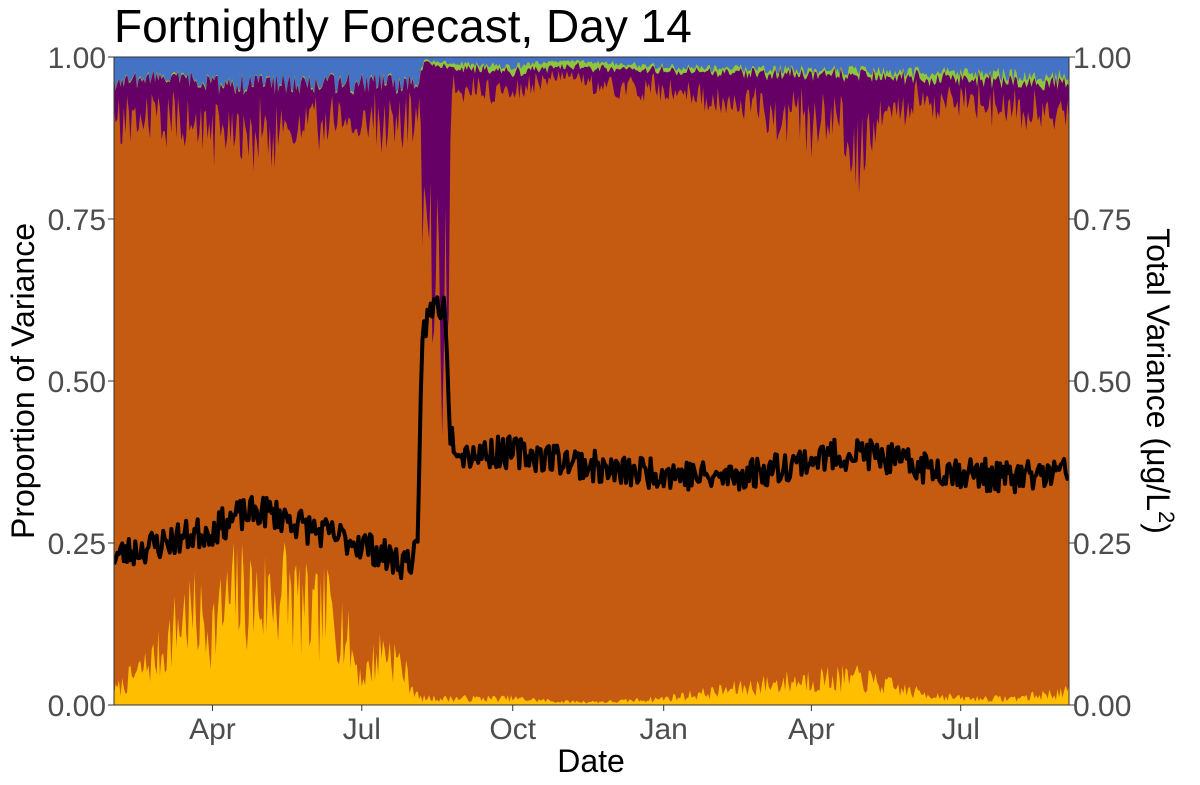  Describe the element at coordinates (77, 220) in the screenshot. I see `y-tick-label: 0.75` at that location.